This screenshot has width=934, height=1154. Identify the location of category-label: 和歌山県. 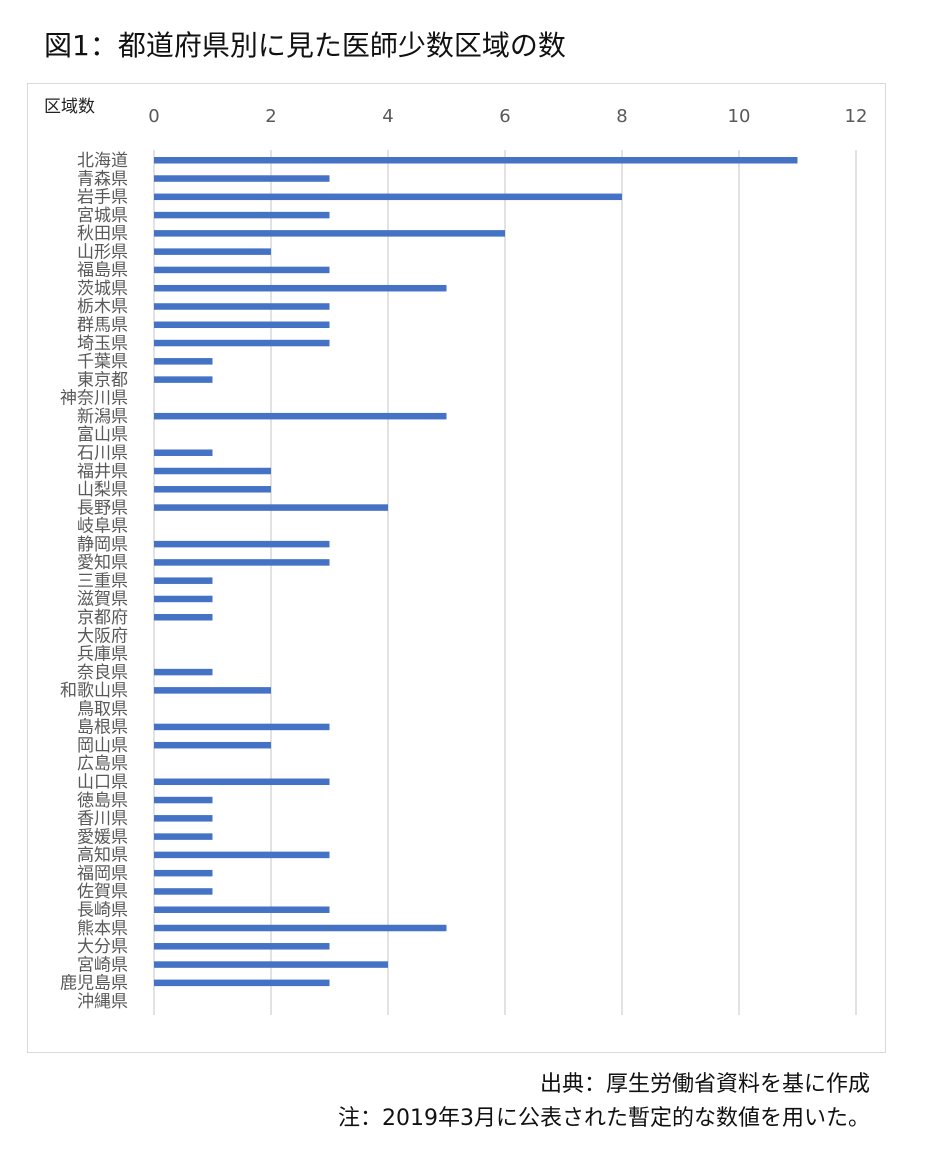
(94, 691).